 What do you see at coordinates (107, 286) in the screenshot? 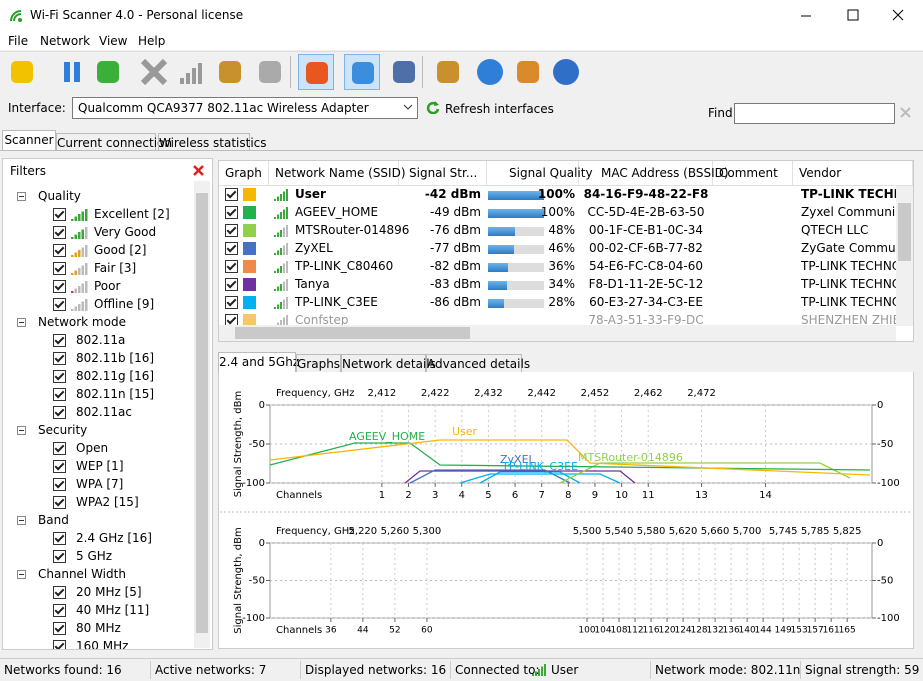
I see `filter-item: Poor` at bounding box center [107, 286].